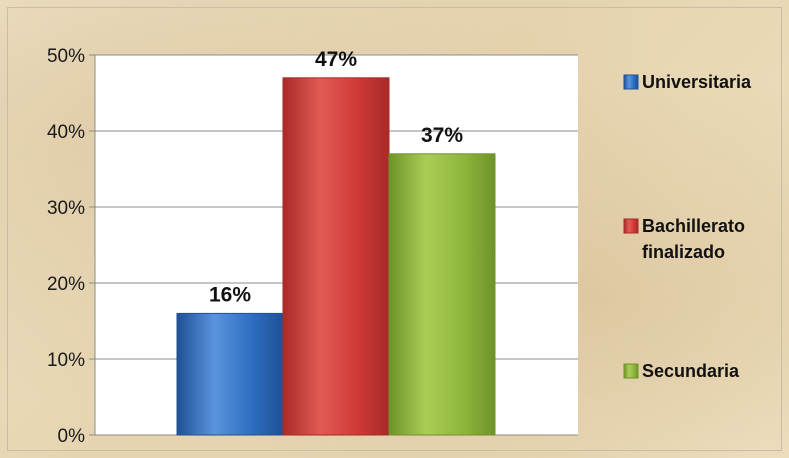  Describe the element at coordinates (66, 208) in the screenshot. I see `y-tick-label: 30%` at that location.